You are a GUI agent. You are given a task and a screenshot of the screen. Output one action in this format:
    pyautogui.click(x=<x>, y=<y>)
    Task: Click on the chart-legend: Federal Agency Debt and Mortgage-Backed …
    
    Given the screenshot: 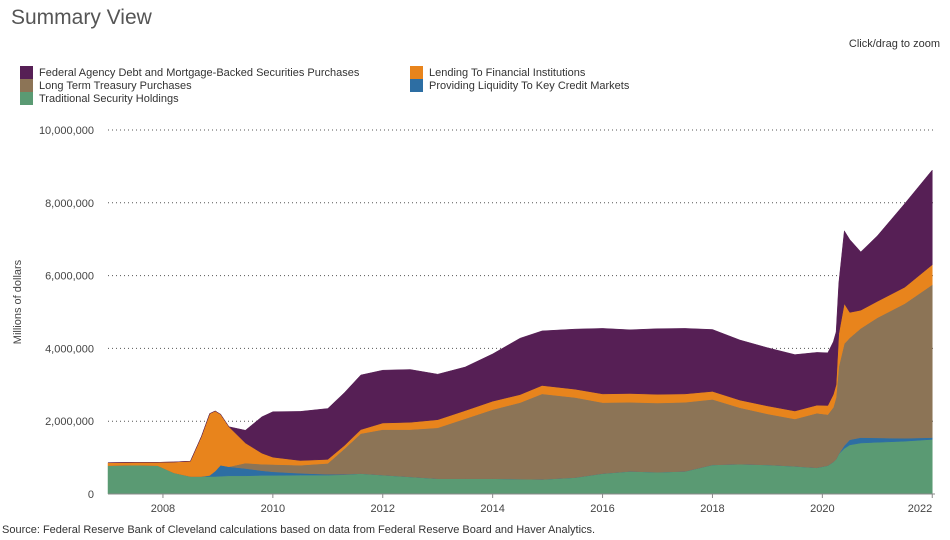 What is the action you would take?
    pyautogui.click(x=370, y=88)
    